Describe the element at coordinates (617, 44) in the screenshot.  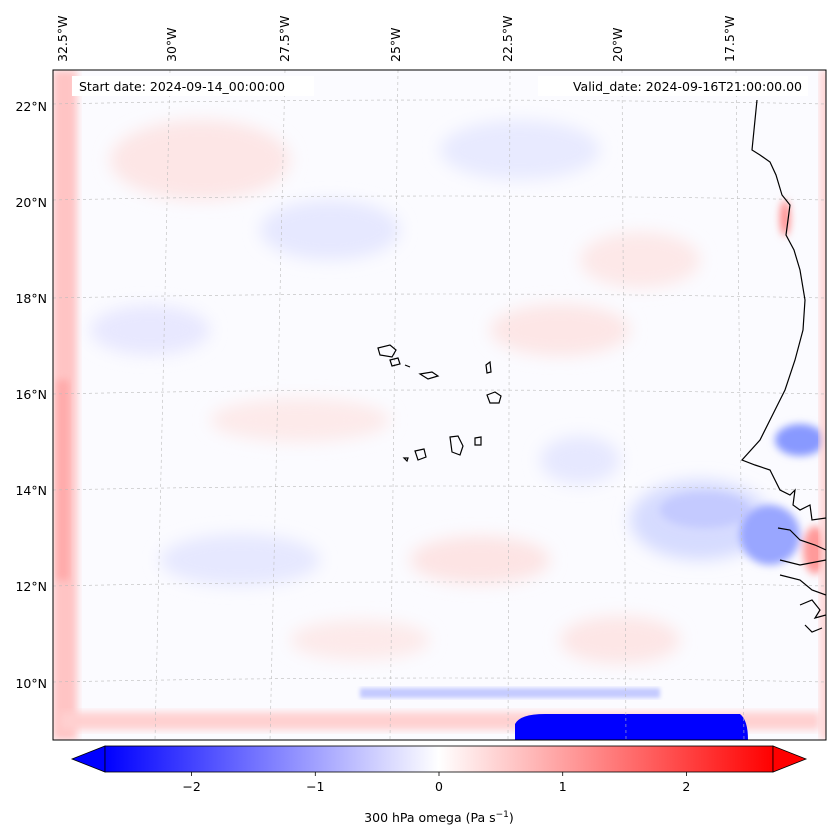
I see `lon-tick-label: 20°W` at that location.